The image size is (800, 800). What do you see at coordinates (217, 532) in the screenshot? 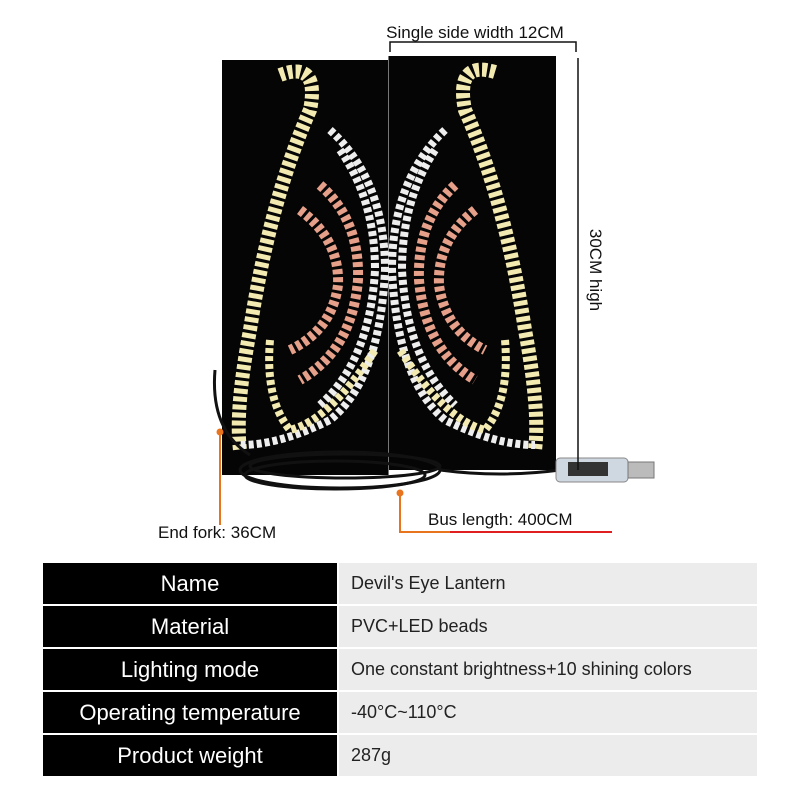
I see `fork-label: End fork: 36CM` at bounding box center [217, 532].